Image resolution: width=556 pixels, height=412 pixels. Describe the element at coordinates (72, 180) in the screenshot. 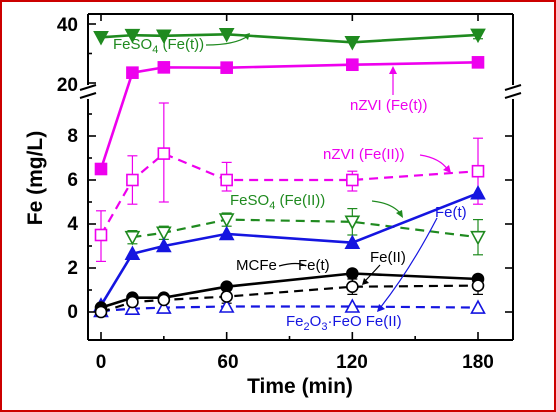

I see `y-tick-label-6: 6` at that location.